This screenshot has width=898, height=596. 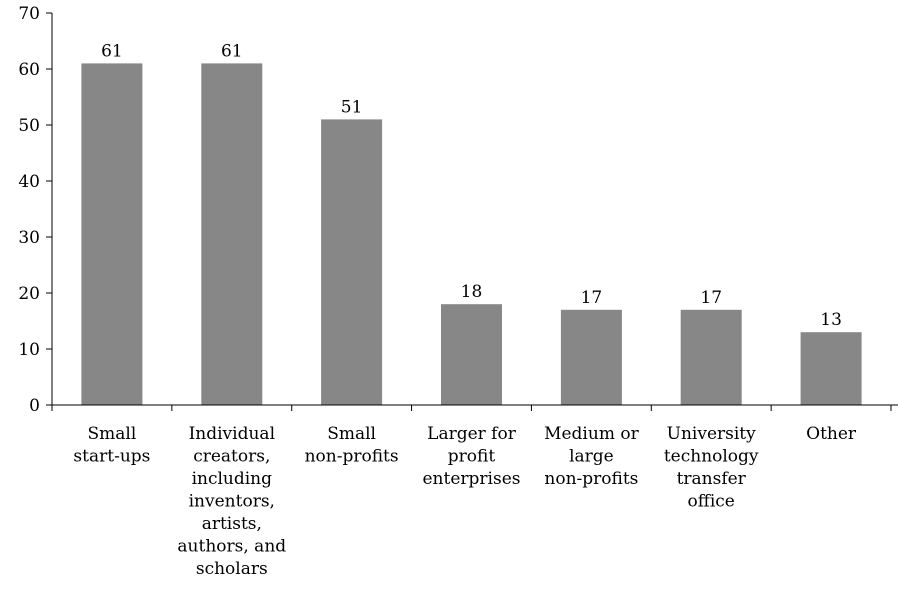 I want to click on bar-value-label: 13, so click(x=831, y=320).